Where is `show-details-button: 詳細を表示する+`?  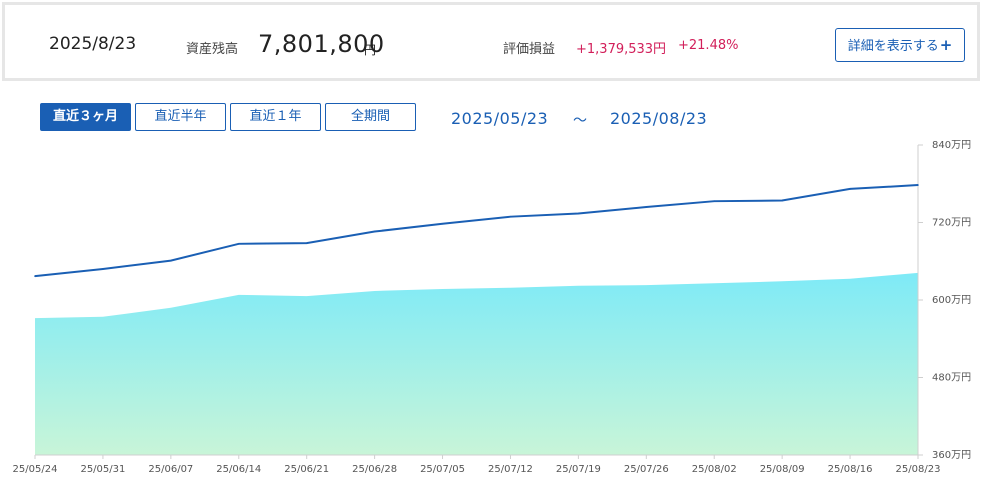
show-details-button: 詳細を表示する+ is located at coordinates (900, 45).